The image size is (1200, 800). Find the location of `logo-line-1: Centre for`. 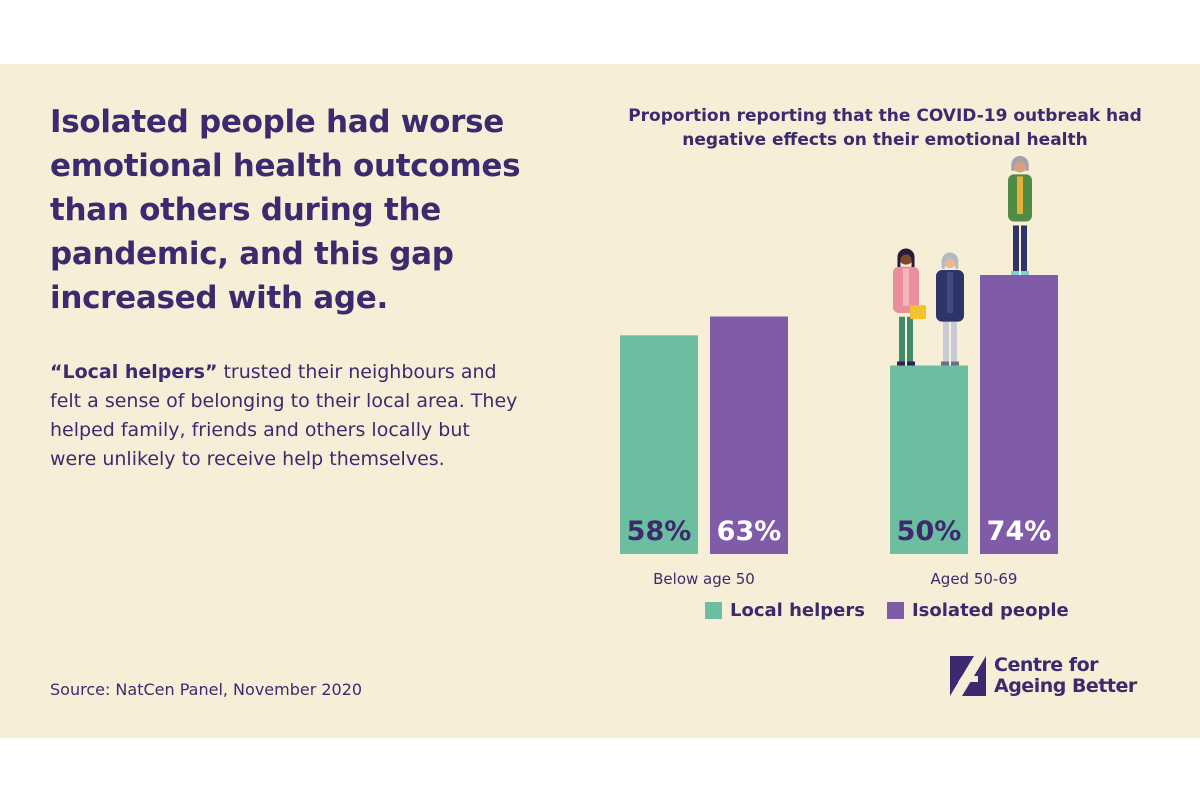

logo-line-1: Centre for is located at coordinates (1046, 665).